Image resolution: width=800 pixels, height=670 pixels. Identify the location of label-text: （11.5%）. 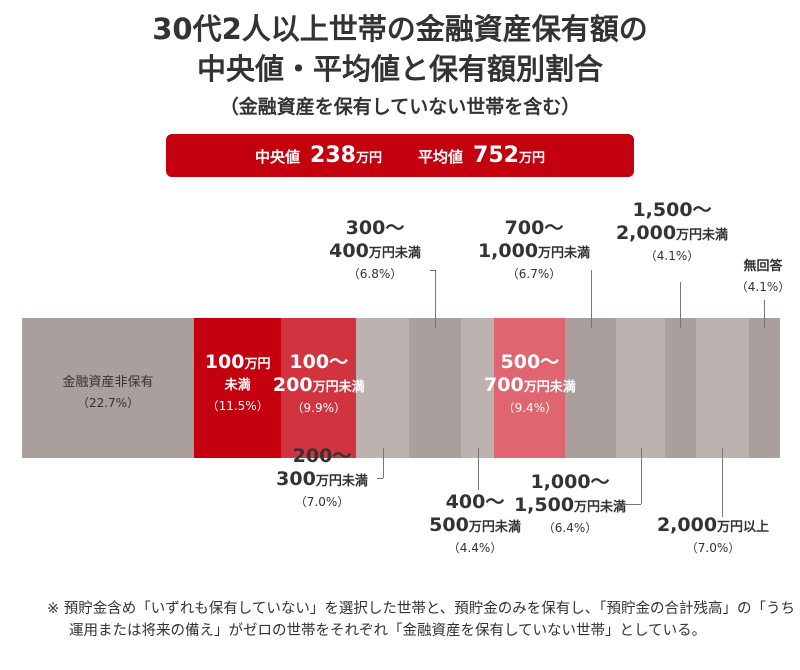
(237, 406).